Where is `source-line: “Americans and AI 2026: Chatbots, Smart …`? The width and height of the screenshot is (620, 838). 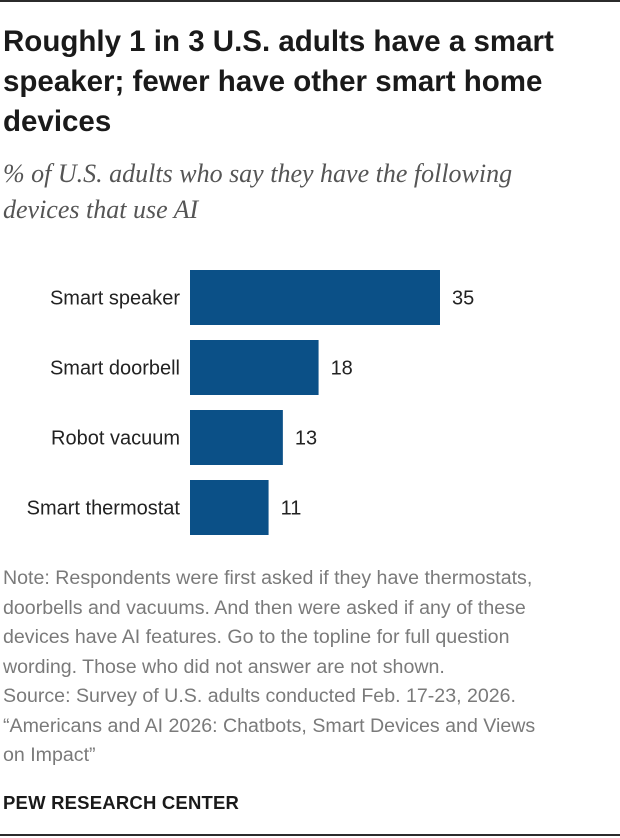
source-line: “Americans and AI 2026: Chatbots, Smart … is located at coordinates (269, 725).